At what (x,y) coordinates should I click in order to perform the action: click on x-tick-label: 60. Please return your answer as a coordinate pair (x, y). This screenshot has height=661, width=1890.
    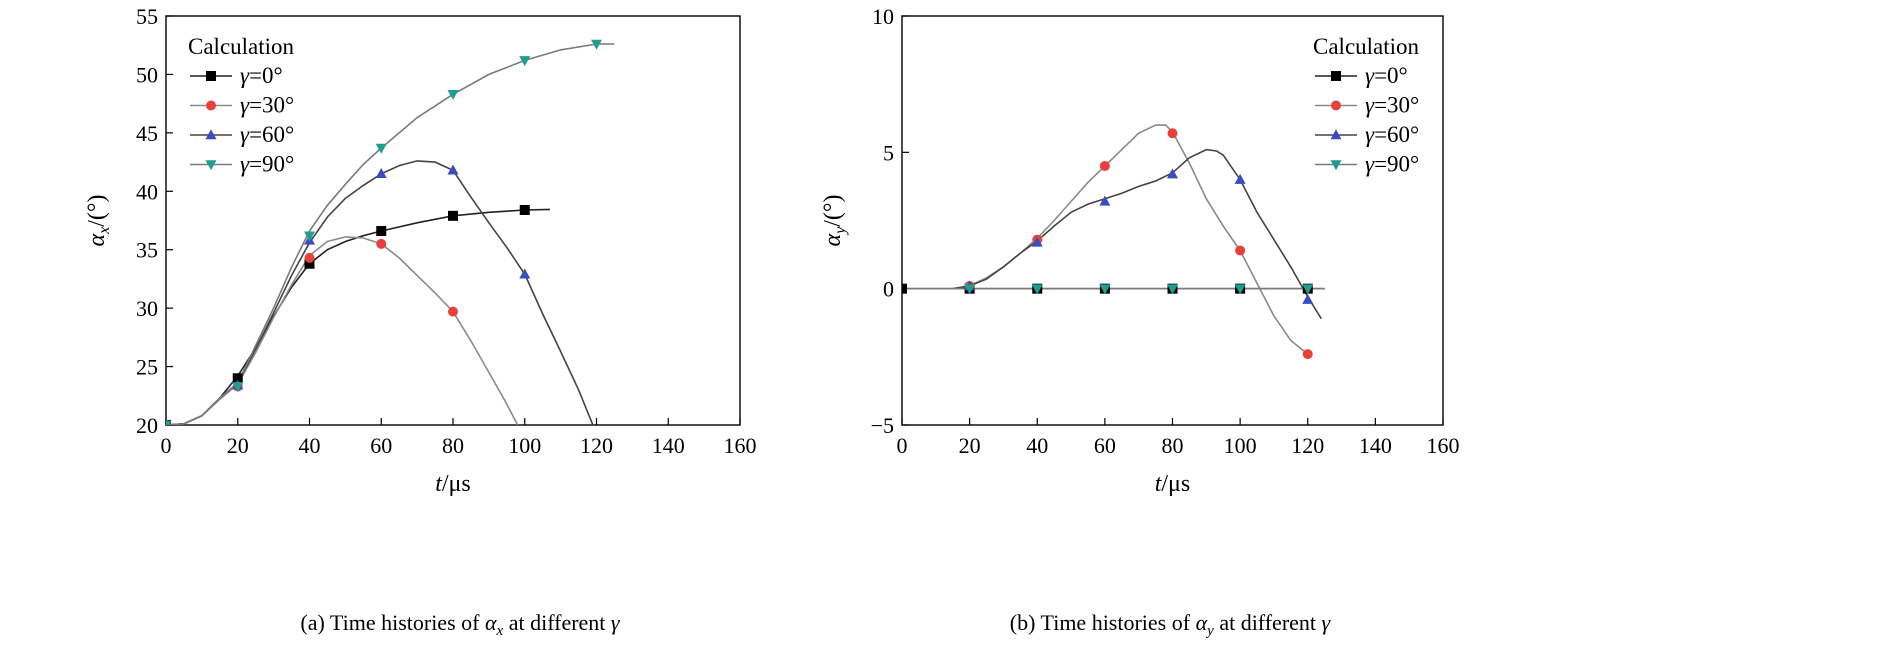
    Looking at the image, I should click on (381, 445).